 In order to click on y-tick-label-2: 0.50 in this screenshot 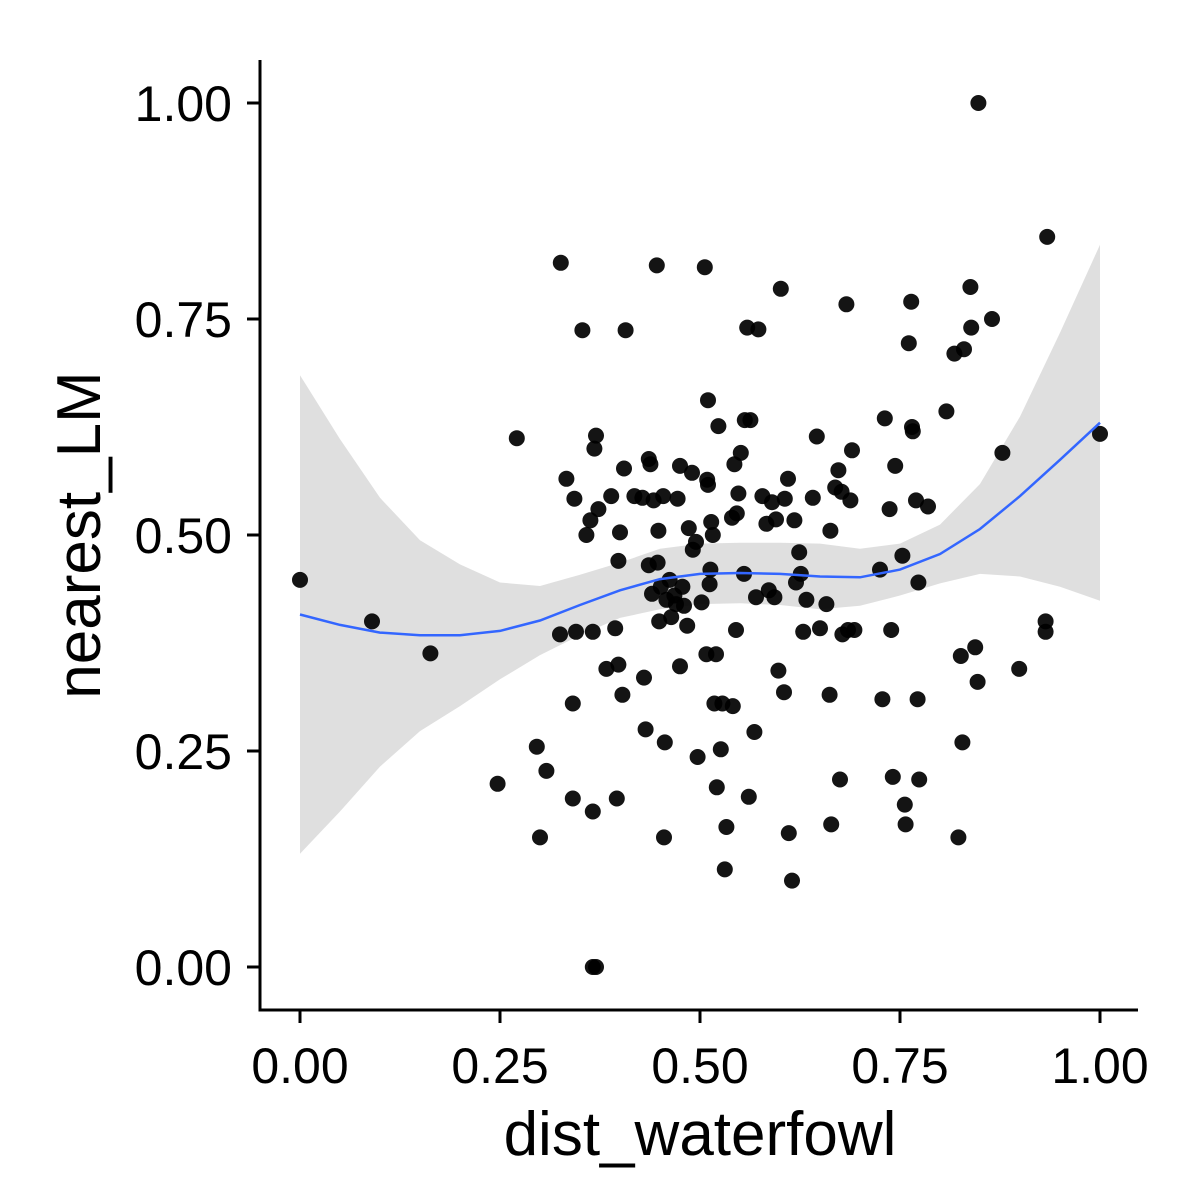, I will do `click(183, 536)`.